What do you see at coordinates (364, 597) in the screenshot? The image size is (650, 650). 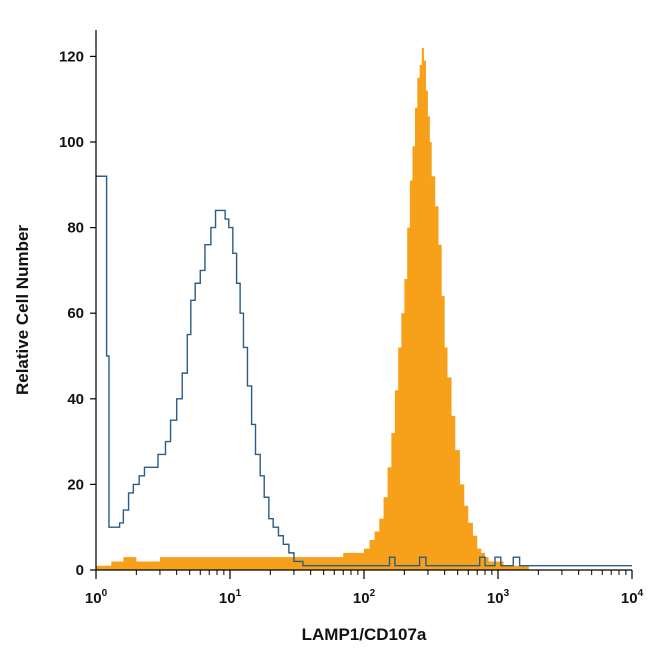 I see `x-tick-label: 10²` at bounding box center [364, 597].